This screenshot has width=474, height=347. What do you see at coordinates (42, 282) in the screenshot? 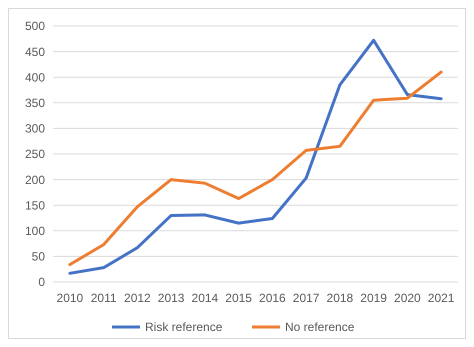
I see `y-tick-label: 0` at bounding box center [42, 282].